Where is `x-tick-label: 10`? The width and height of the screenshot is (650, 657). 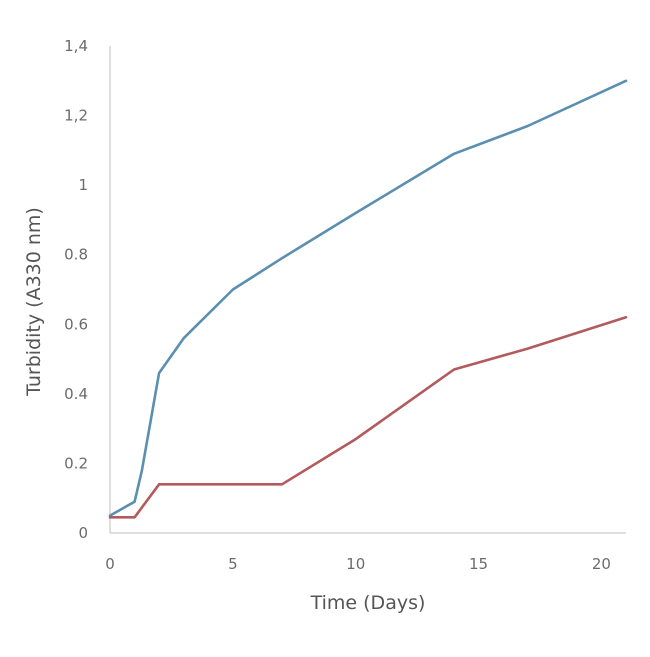
x-tick-label: 10 is located at coordinates (355, 564).